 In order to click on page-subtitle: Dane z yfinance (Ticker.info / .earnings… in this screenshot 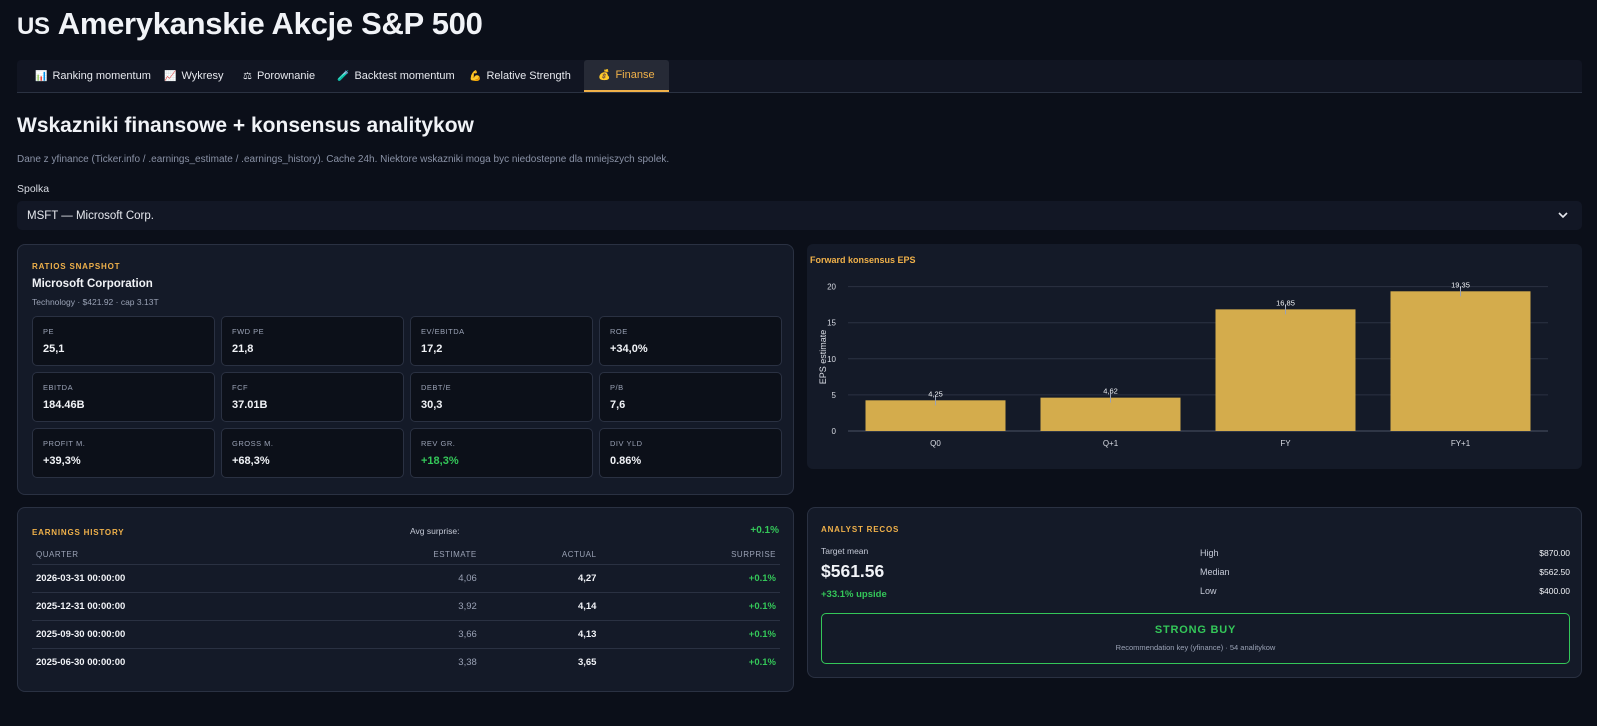, I will do `click(343, 159)`.